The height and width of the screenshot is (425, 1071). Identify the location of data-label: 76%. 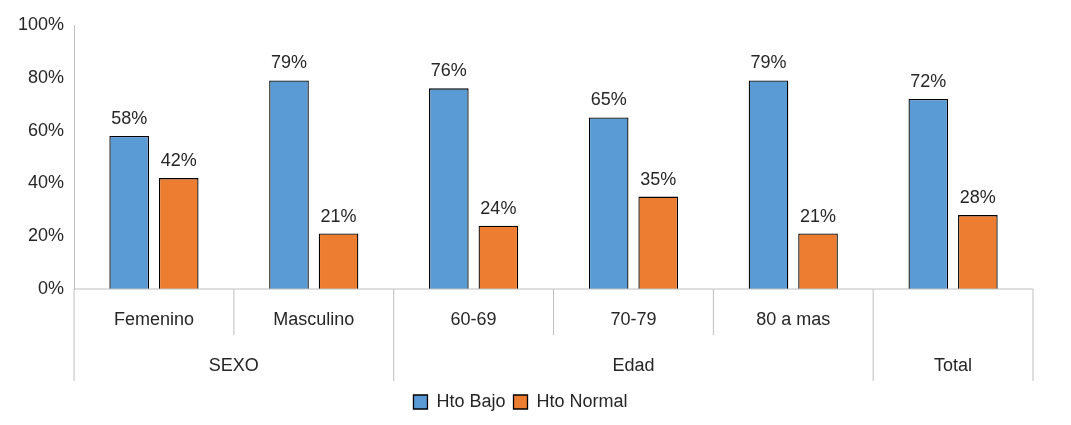
(448, 70).